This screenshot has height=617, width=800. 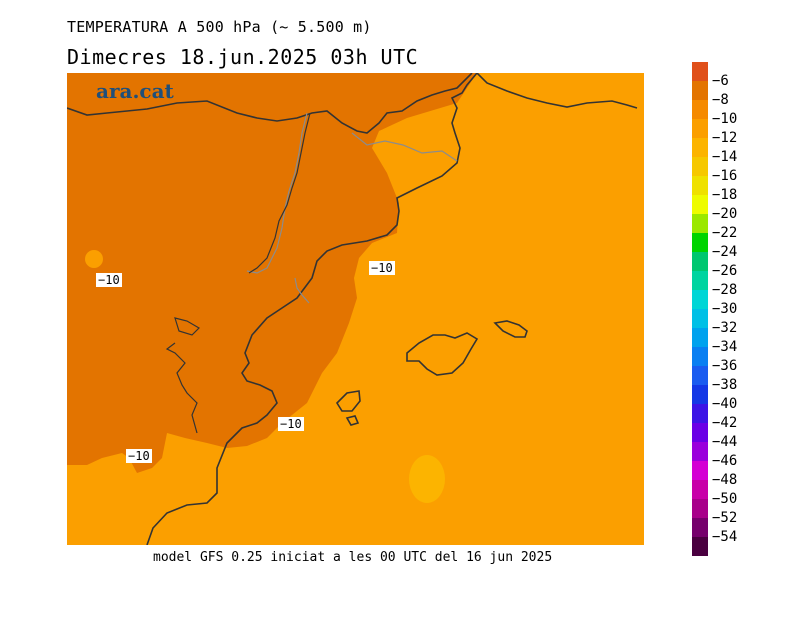 I want to click on legend-label: −34, so click(x=725, y=347).